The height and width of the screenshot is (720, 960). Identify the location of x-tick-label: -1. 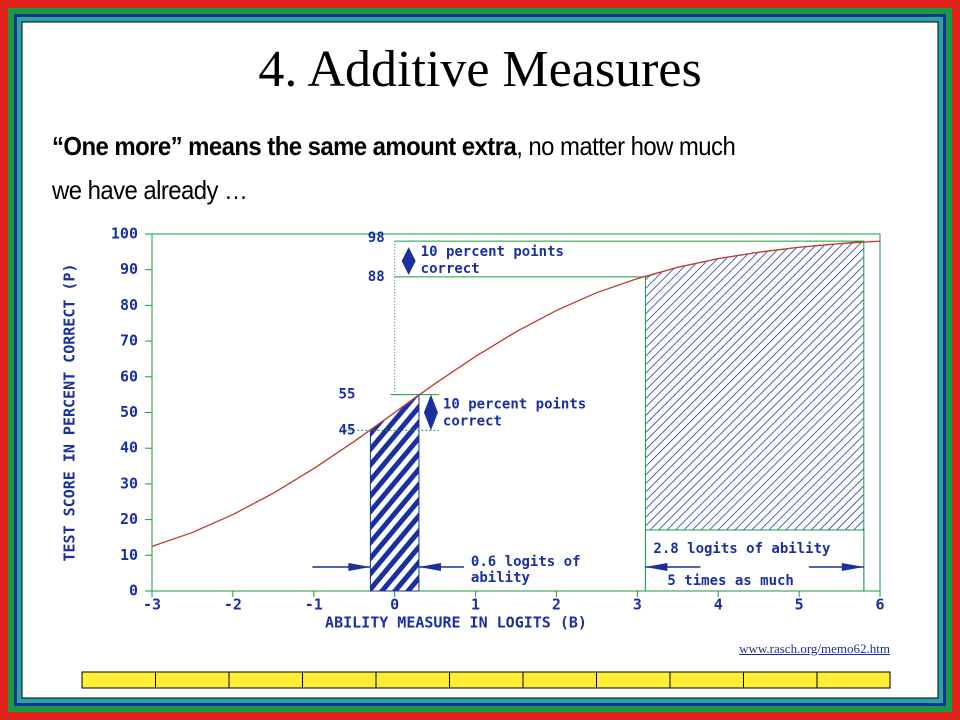
(314, 605).